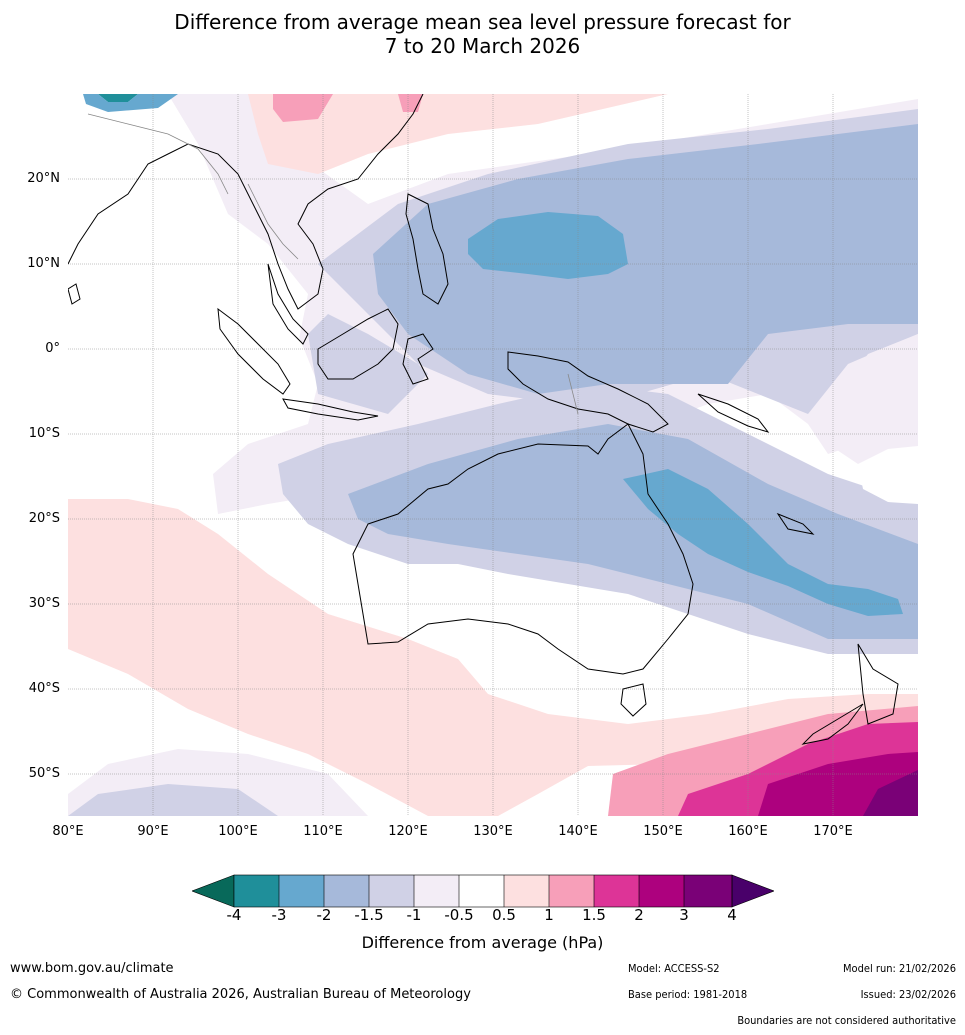 This screenshot has width=965, height=1035. I want to click on contour-plus-0.5-north, so click(458, 134).